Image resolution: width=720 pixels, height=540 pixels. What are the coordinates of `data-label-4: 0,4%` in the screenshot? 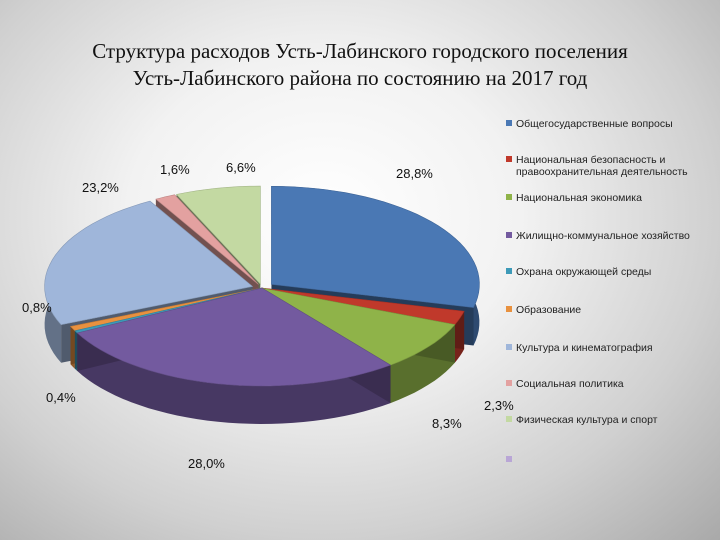 It's located at (61, 397).